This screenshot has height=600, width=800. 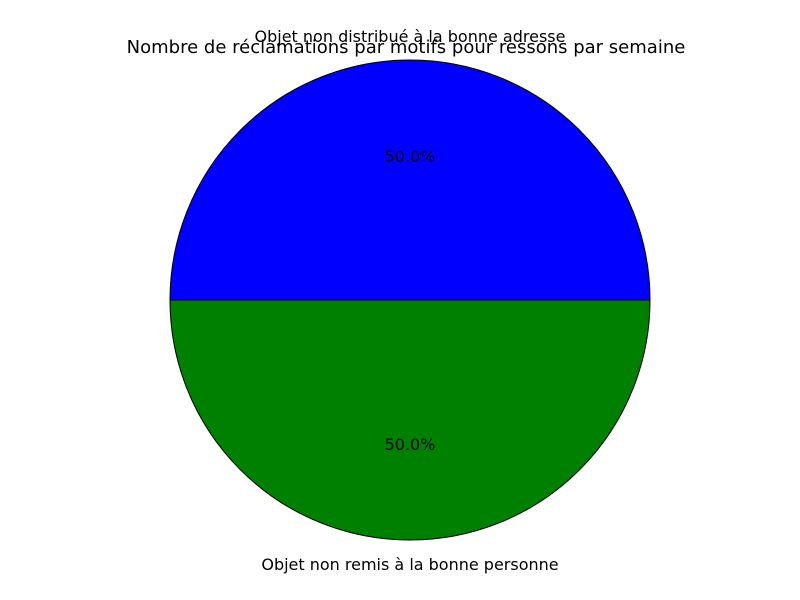 What do you see at coordinates (410, 156) in the screenshot?
I see `percent-label-1: 50.0%` at bounding box center [410, 156].